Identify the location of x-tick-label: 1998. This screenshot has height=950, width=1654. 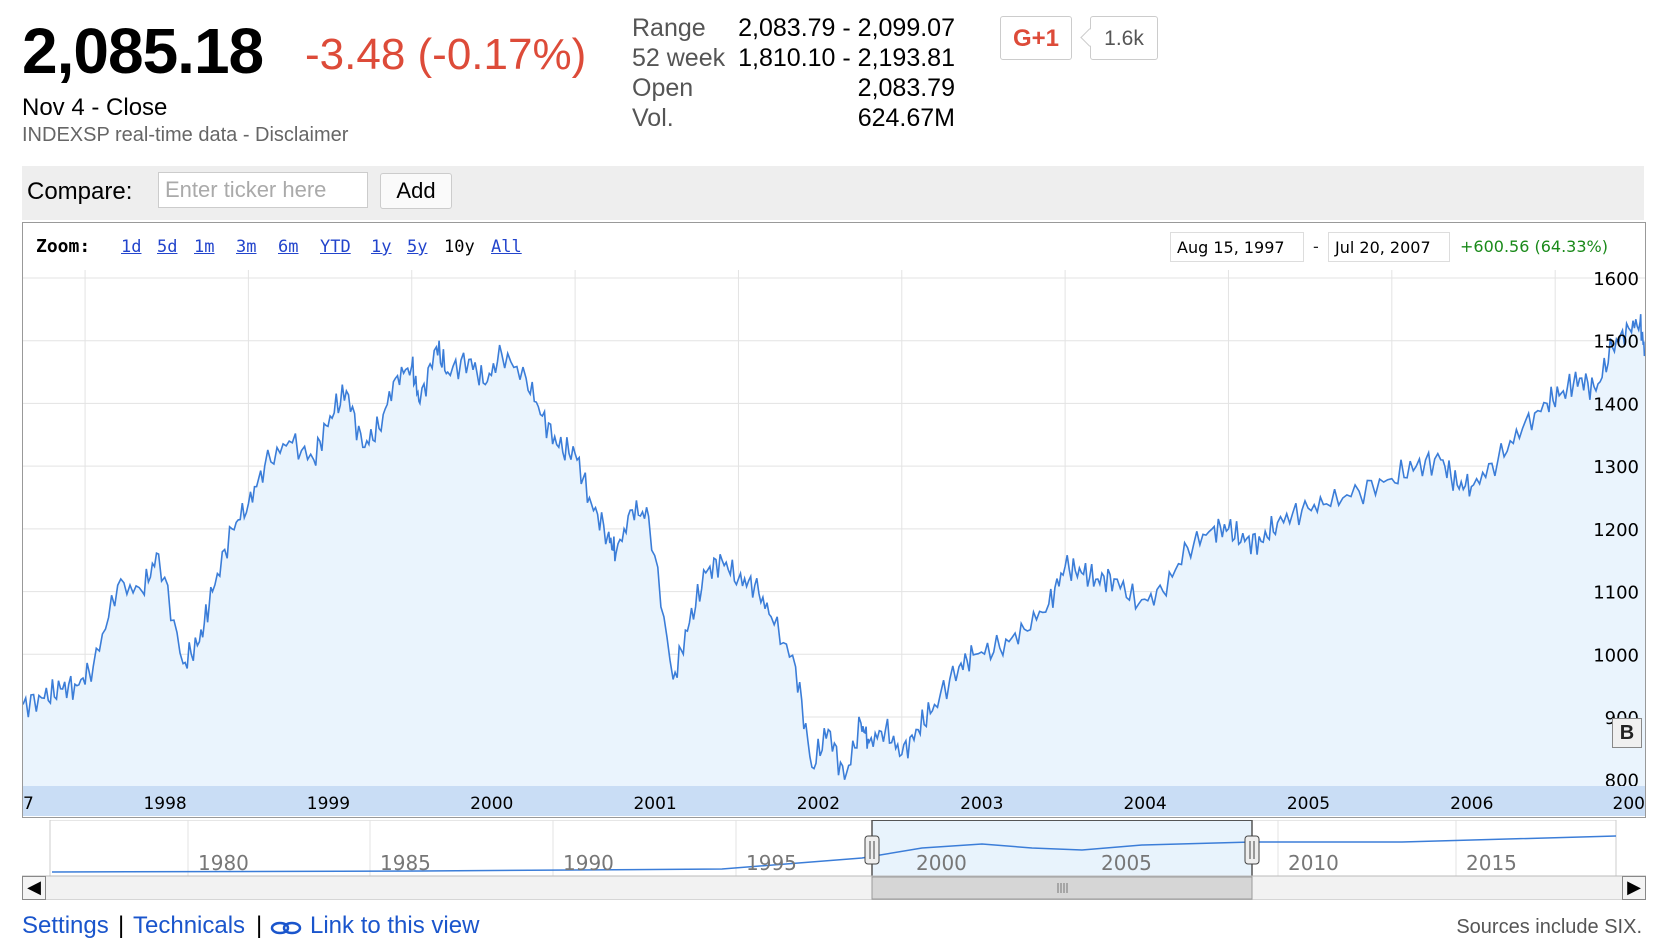
(164, 804).